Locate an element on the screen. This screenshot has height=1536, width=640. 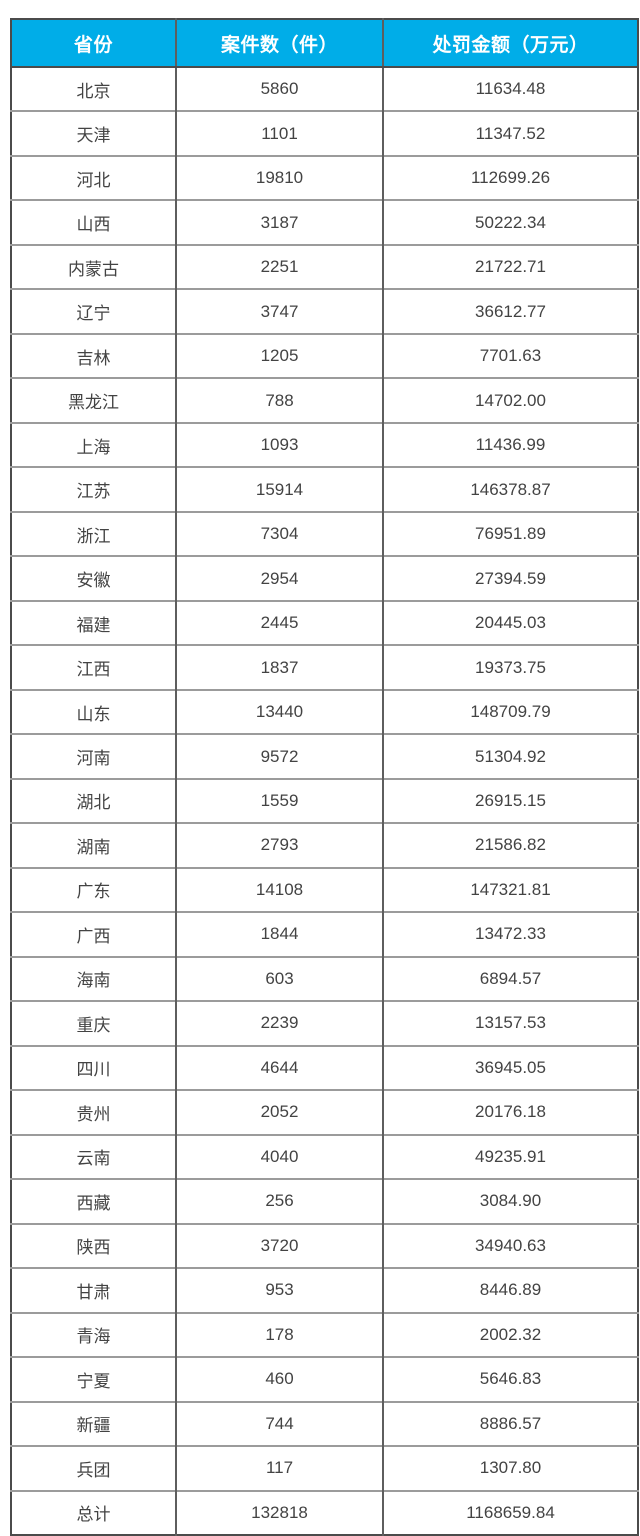
cell-cases: 603 is located at coordinates (279, 978).